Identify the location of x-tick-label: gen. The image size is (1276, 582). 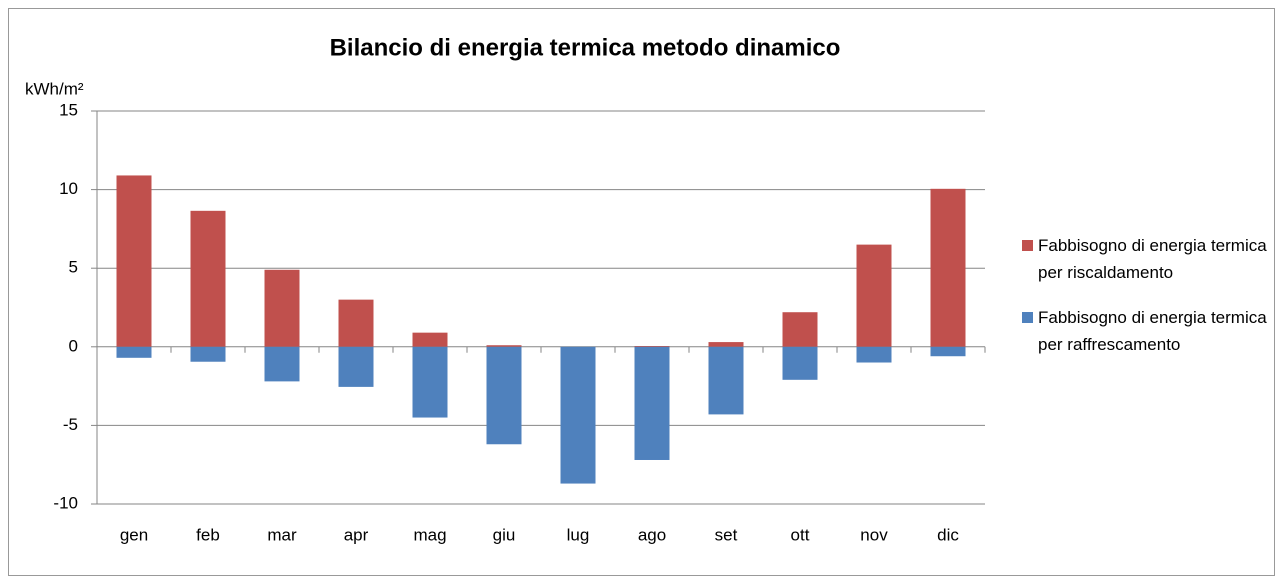
(134, 534).